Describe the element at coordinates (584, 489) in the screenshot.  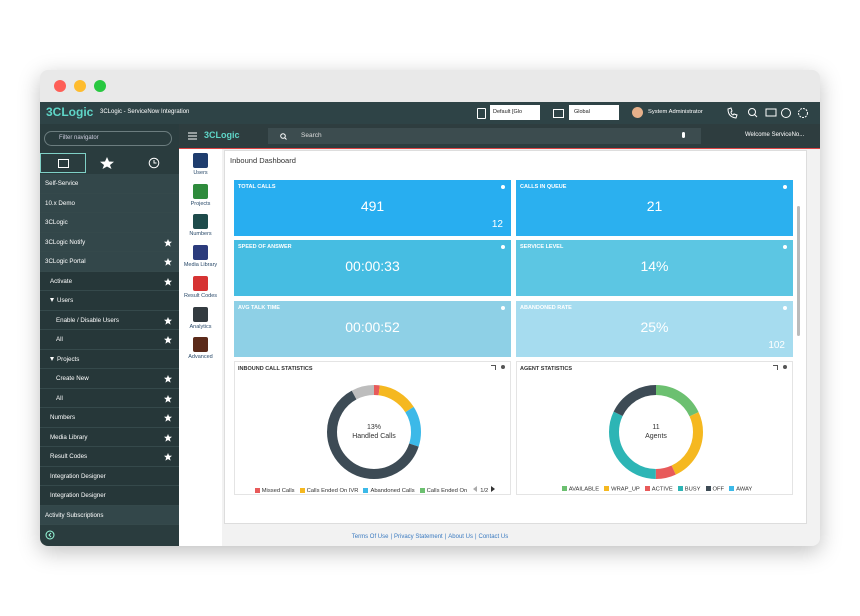
I see `legend-label: AVAILABLE` at that location.